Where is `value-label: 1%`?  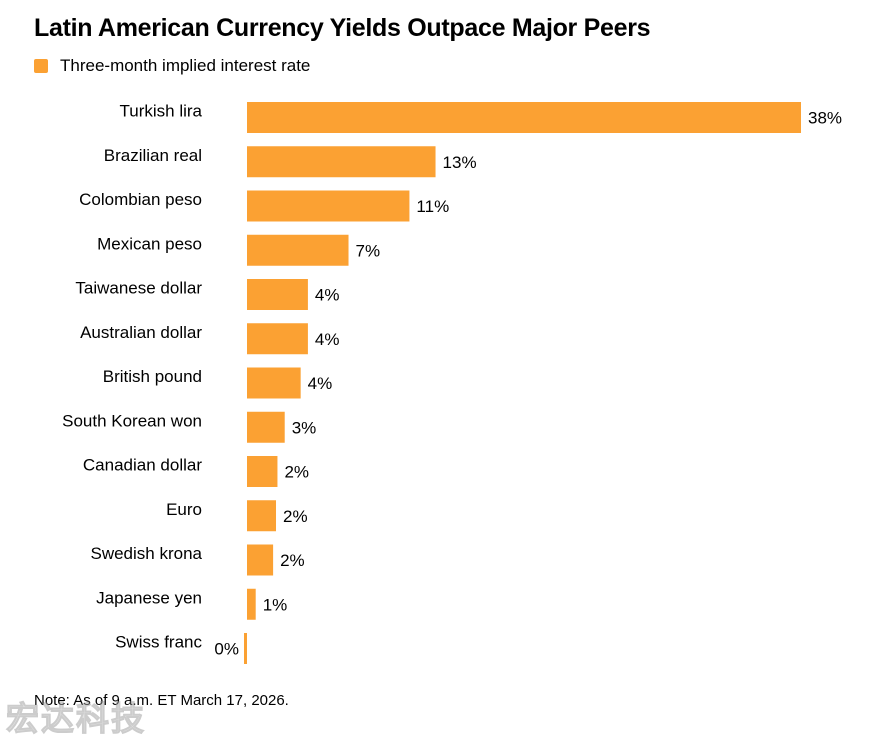
value-label: 1% is located at coordinates (275, 604).